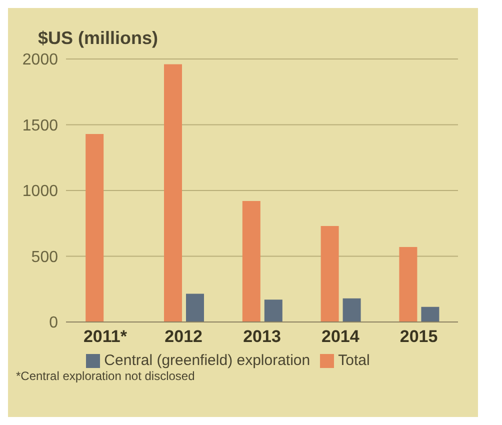  What do you see at coordinates (183, 336) in the screenshot?
I see `x-tick-label: 2012` at bounding box center [183, 336].